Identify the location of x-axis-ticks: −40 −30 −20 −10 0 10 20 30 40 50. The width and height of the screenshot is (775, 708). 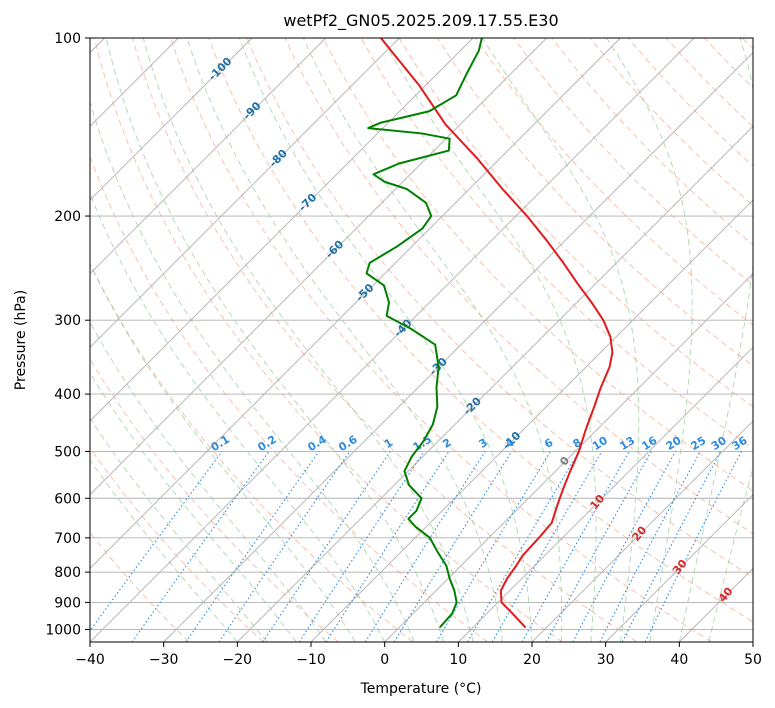
(418, 655).